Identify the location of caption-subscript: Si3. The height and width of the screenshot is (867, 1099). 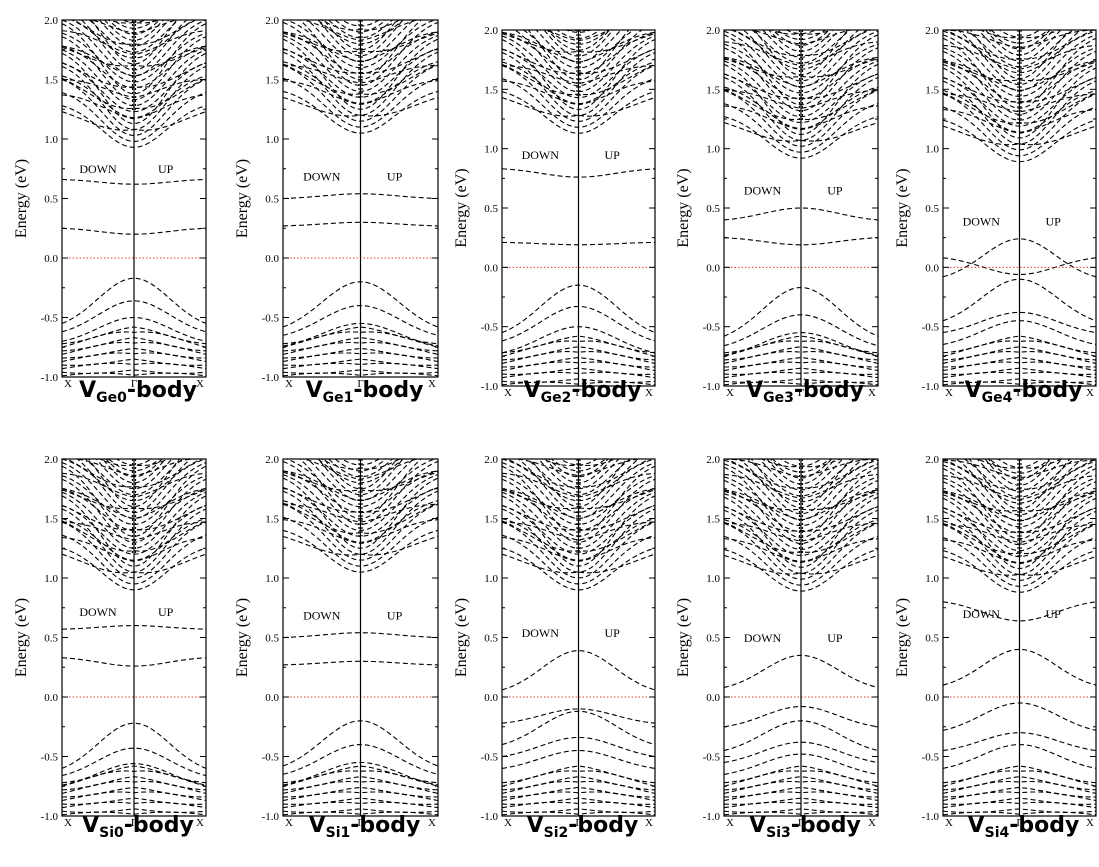
(778, 833).